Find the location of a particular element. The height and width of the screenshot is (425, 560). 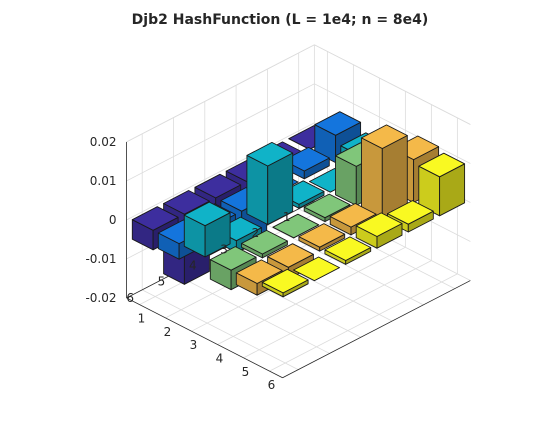

y-tick-label: 1 is located at coordinates (287, 217).